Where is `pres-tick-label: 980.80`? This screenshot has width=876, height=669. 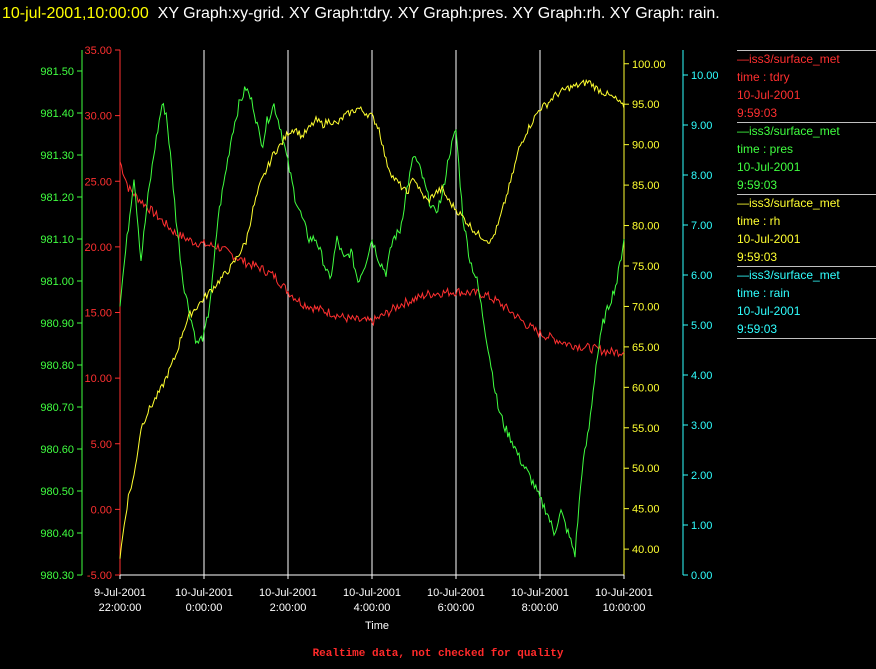
pres-tick-label: 980.80 is located at coordinates (57, 366).